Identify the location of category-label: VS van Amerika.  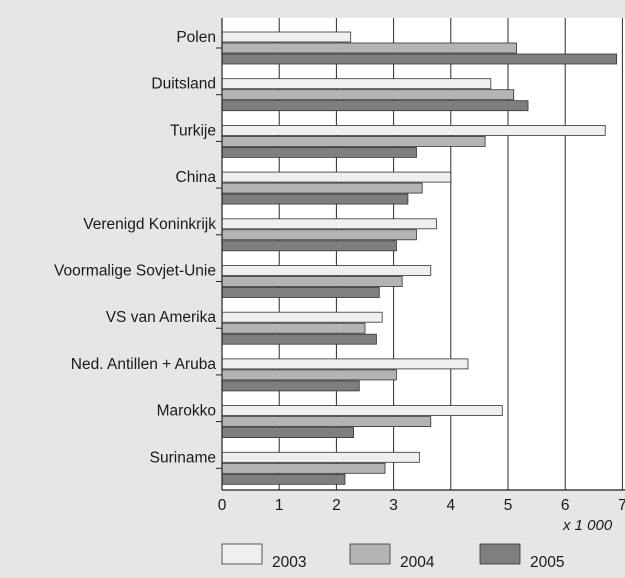
(161, 317).